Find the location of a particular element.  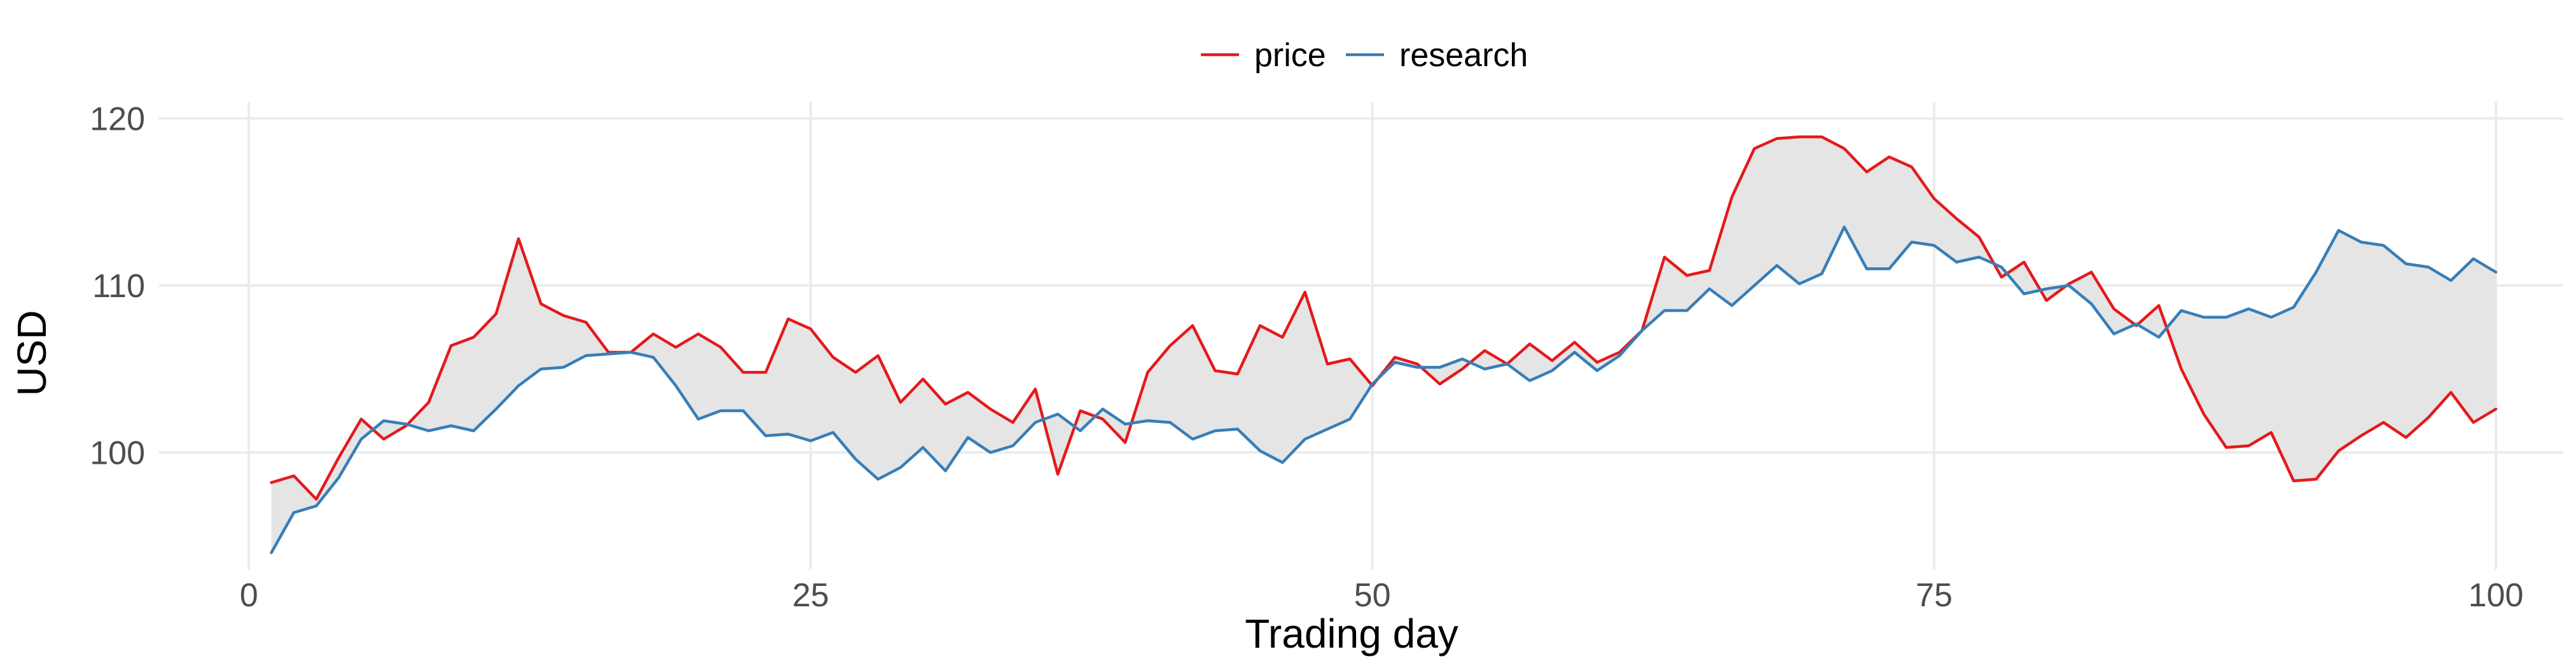

x-tick-label: 0 is located at coordinates (249, 595).